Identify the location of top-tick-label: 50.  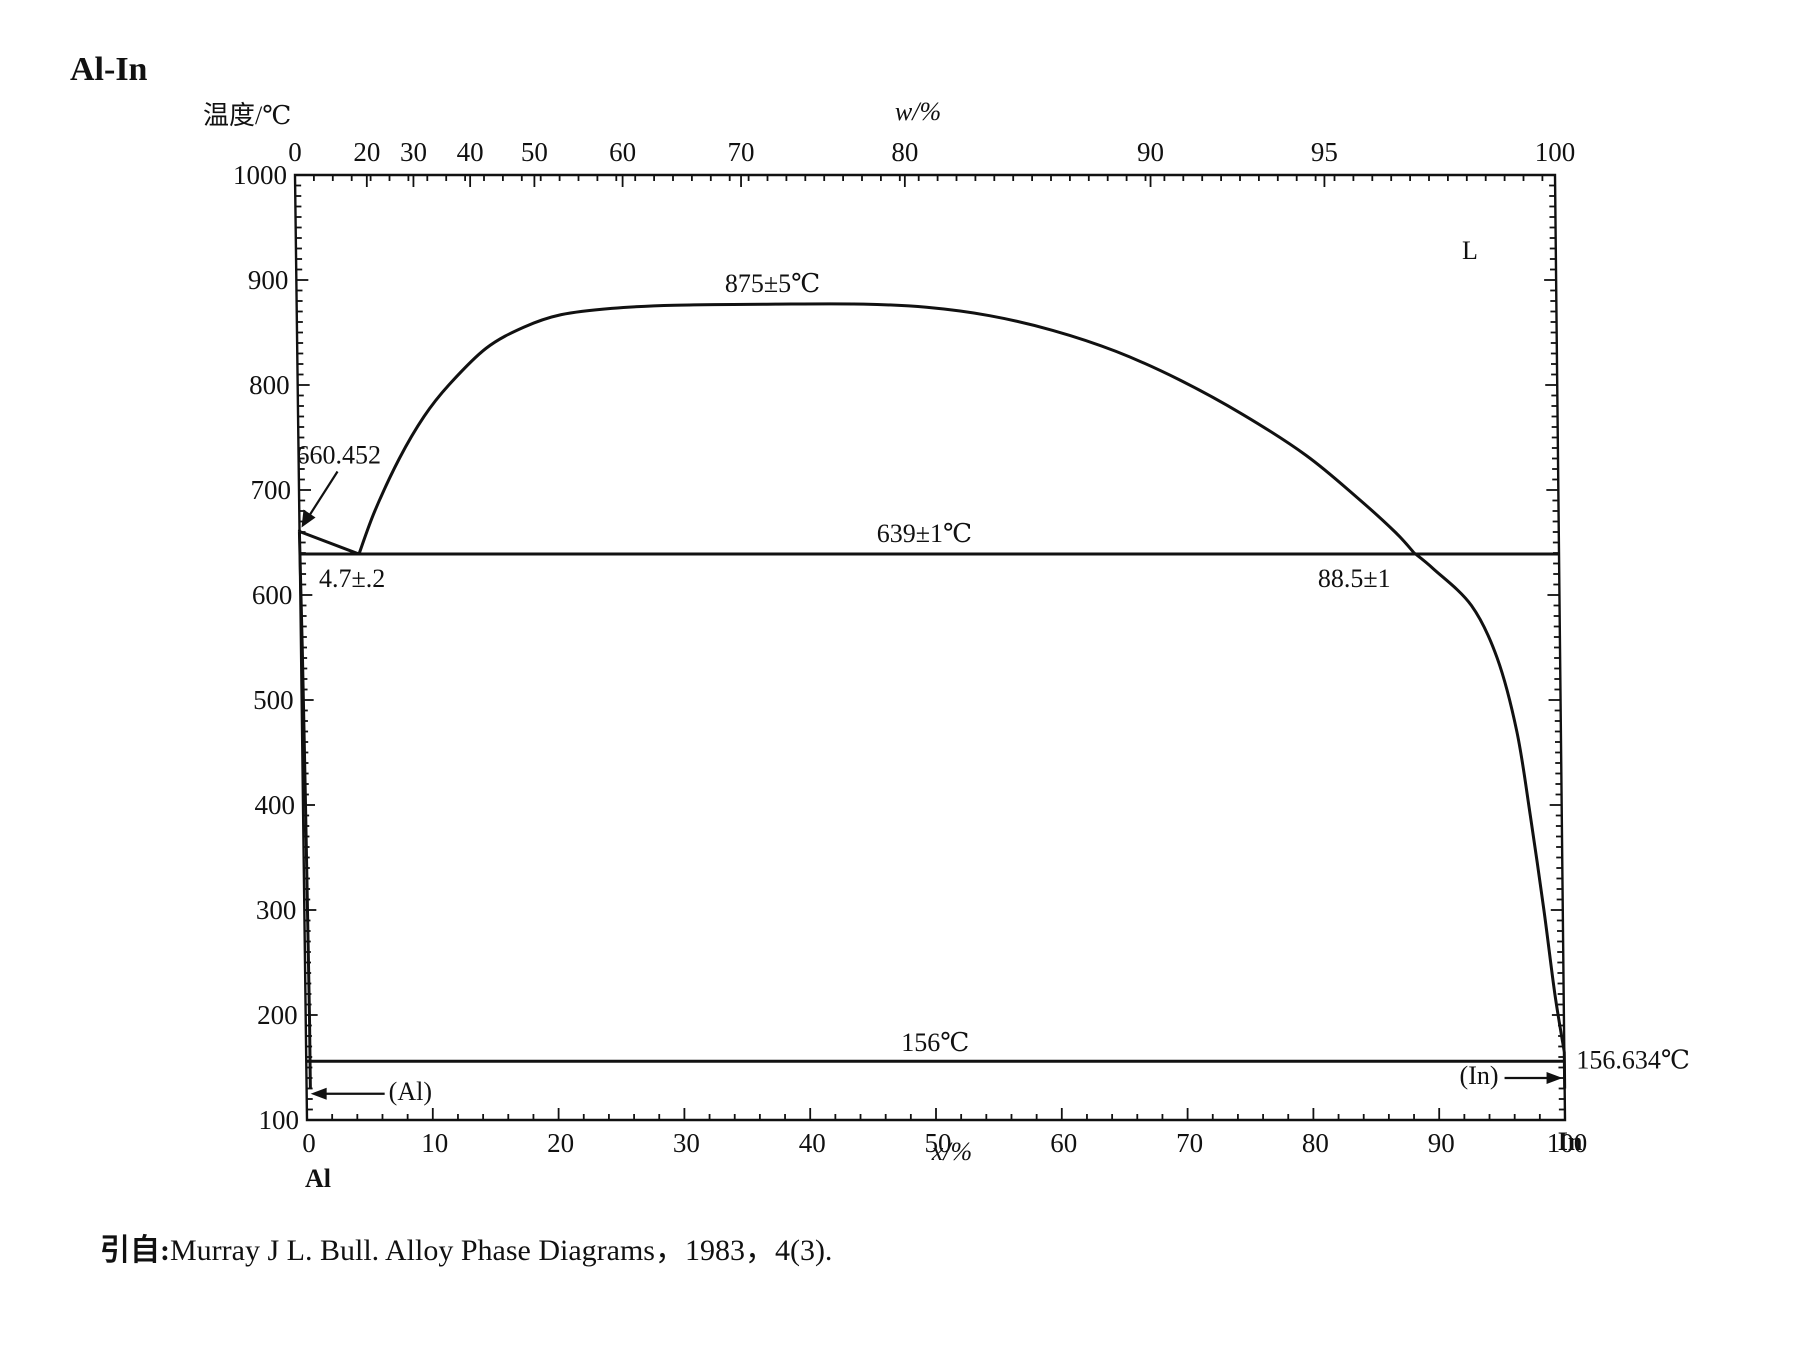
(534, 152).